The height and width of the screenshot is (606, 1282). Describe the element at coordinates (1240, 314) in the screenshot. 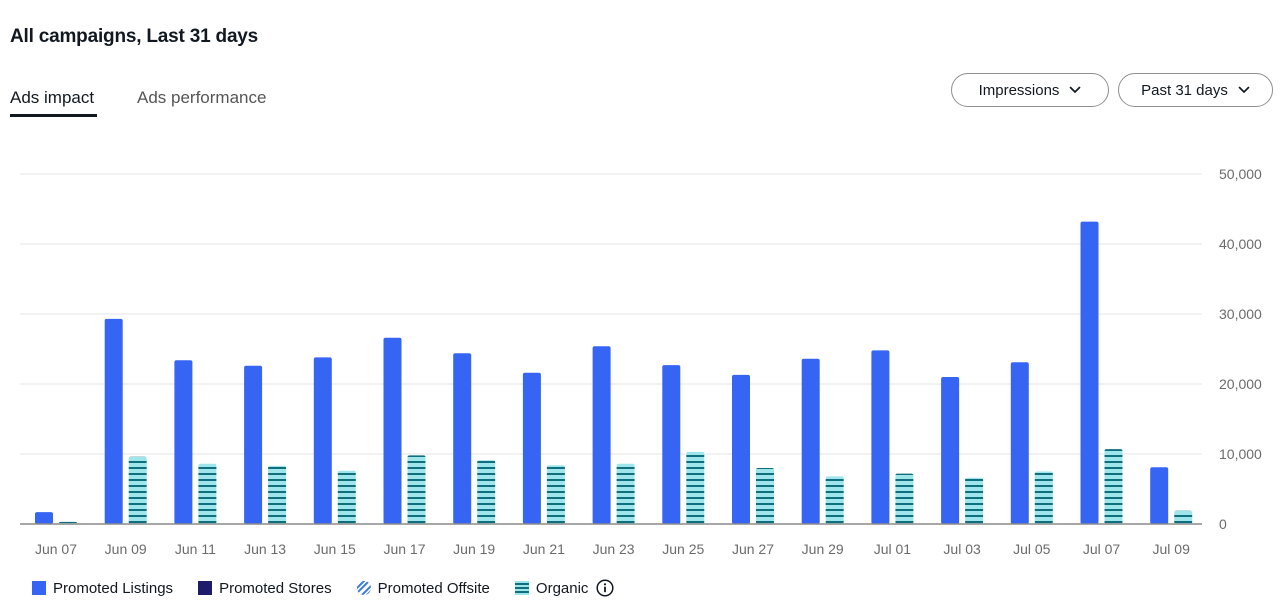

I see `y-tick-label: 30,000` at that location.